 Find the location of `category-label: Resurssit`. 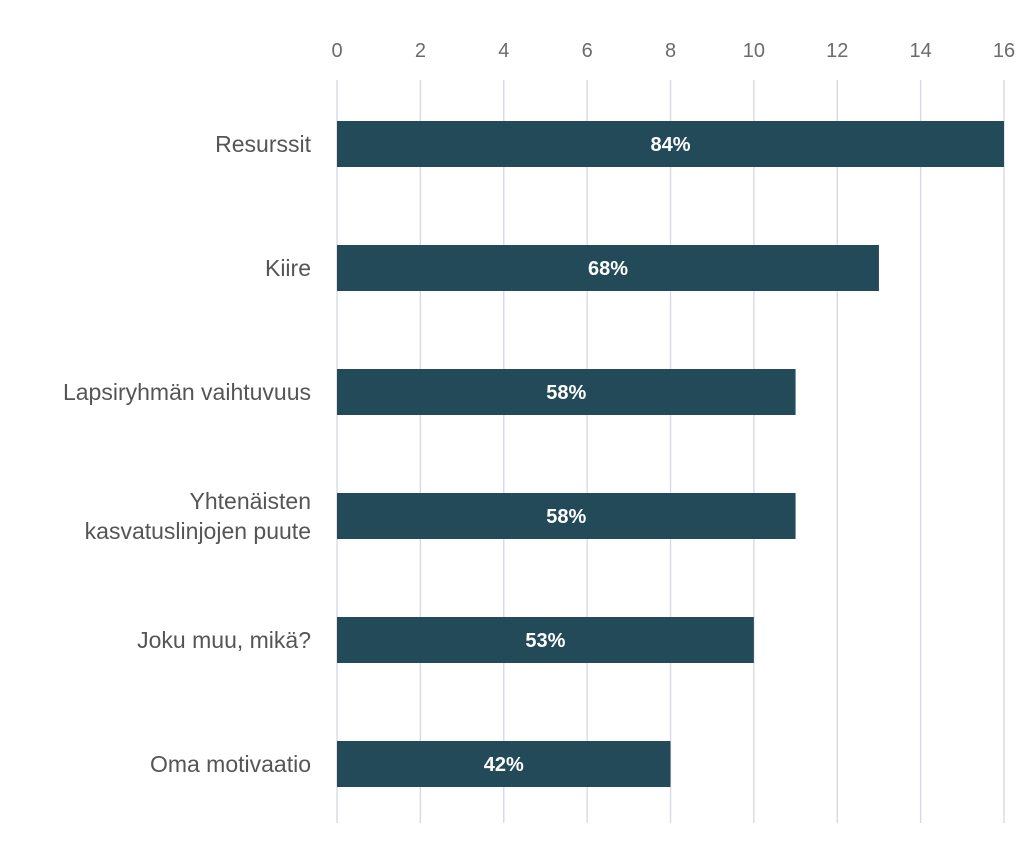

category-label: Resurssit is located at coordinates (263, 144).